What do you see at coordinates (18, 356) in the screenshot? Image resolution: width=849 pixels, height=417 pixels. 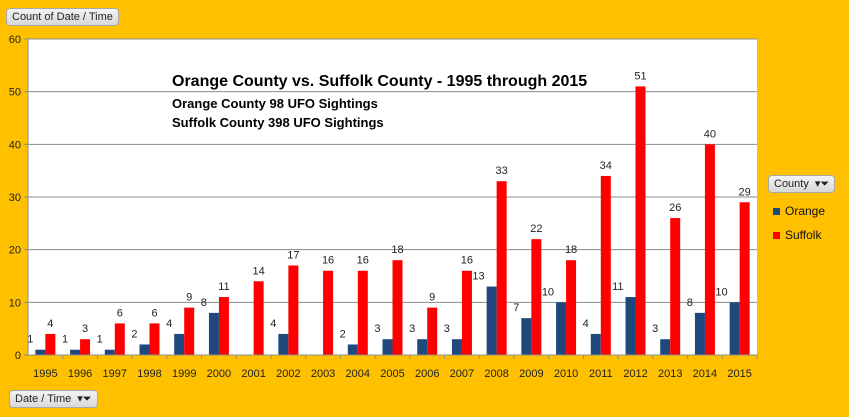 I see `y-tick-label: 0` at bounding box center [18, 356].